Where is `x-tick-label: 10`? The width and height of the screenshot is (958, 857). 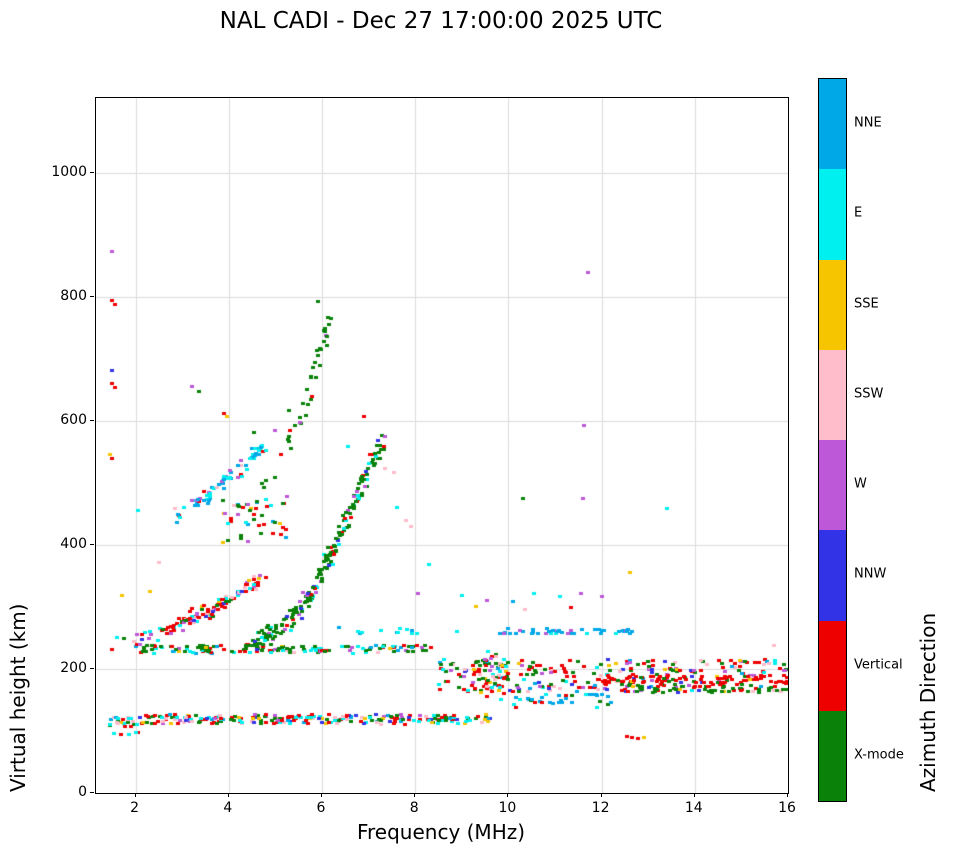
x-tick-label: 10 is located at coordinates (507, 808).